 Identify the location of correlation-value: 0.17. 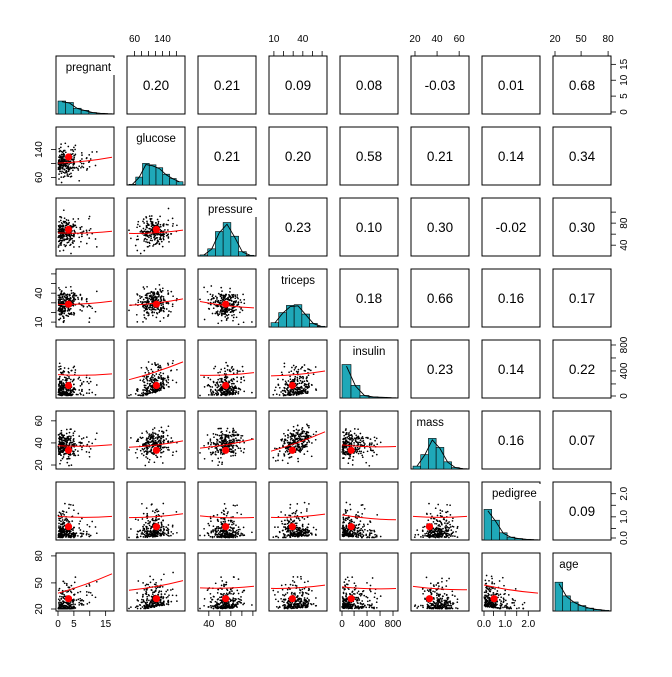
(582, 298).